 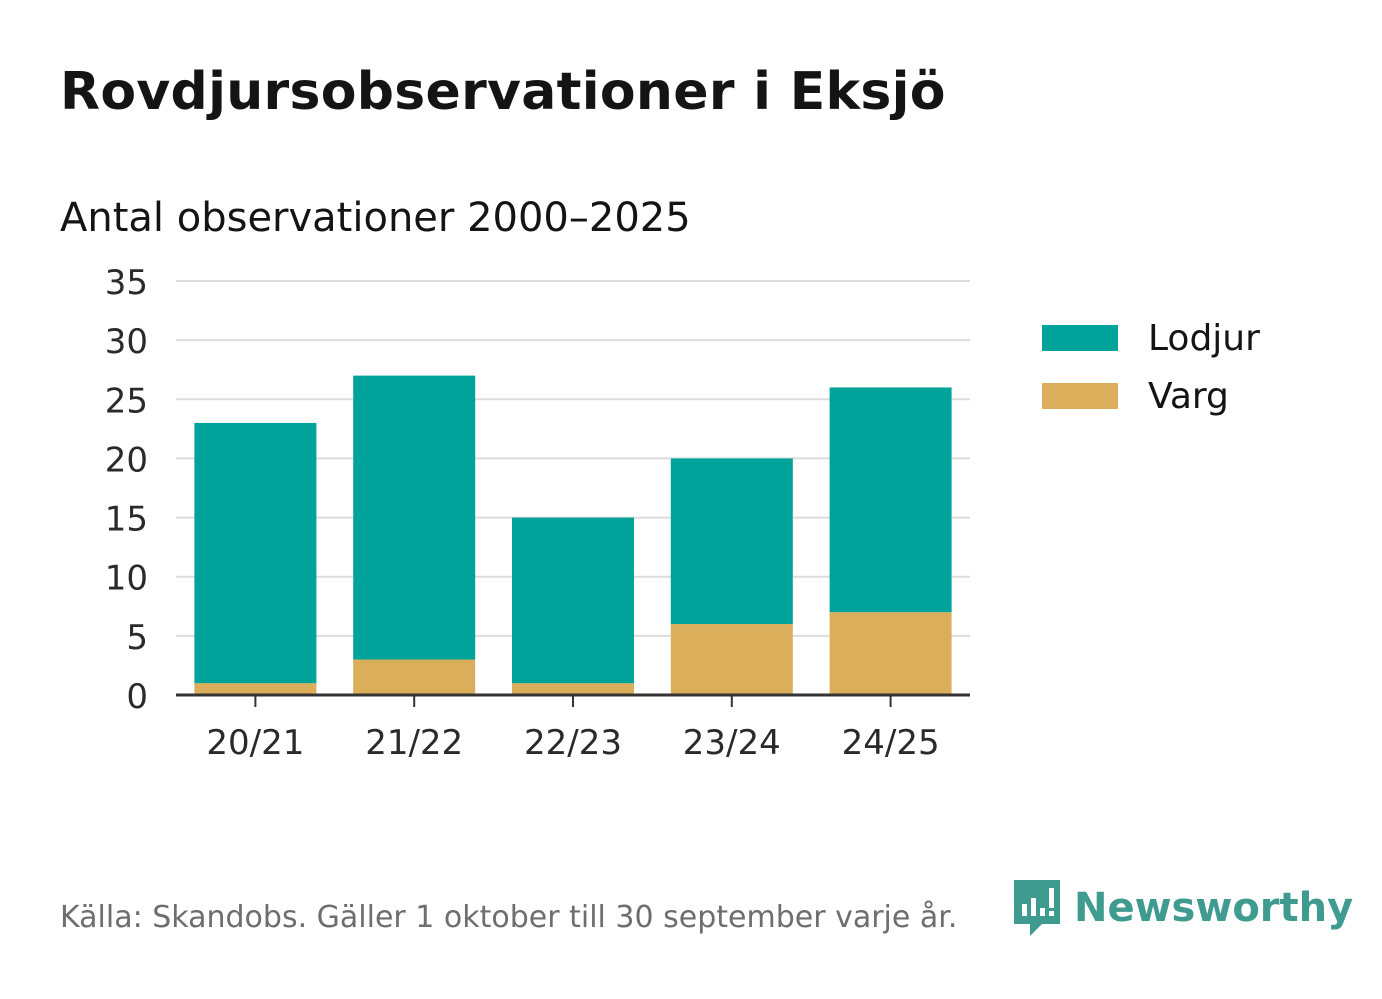 I want to click on x-tick-label-23-24: 23/24, so click(x=732, y=743).